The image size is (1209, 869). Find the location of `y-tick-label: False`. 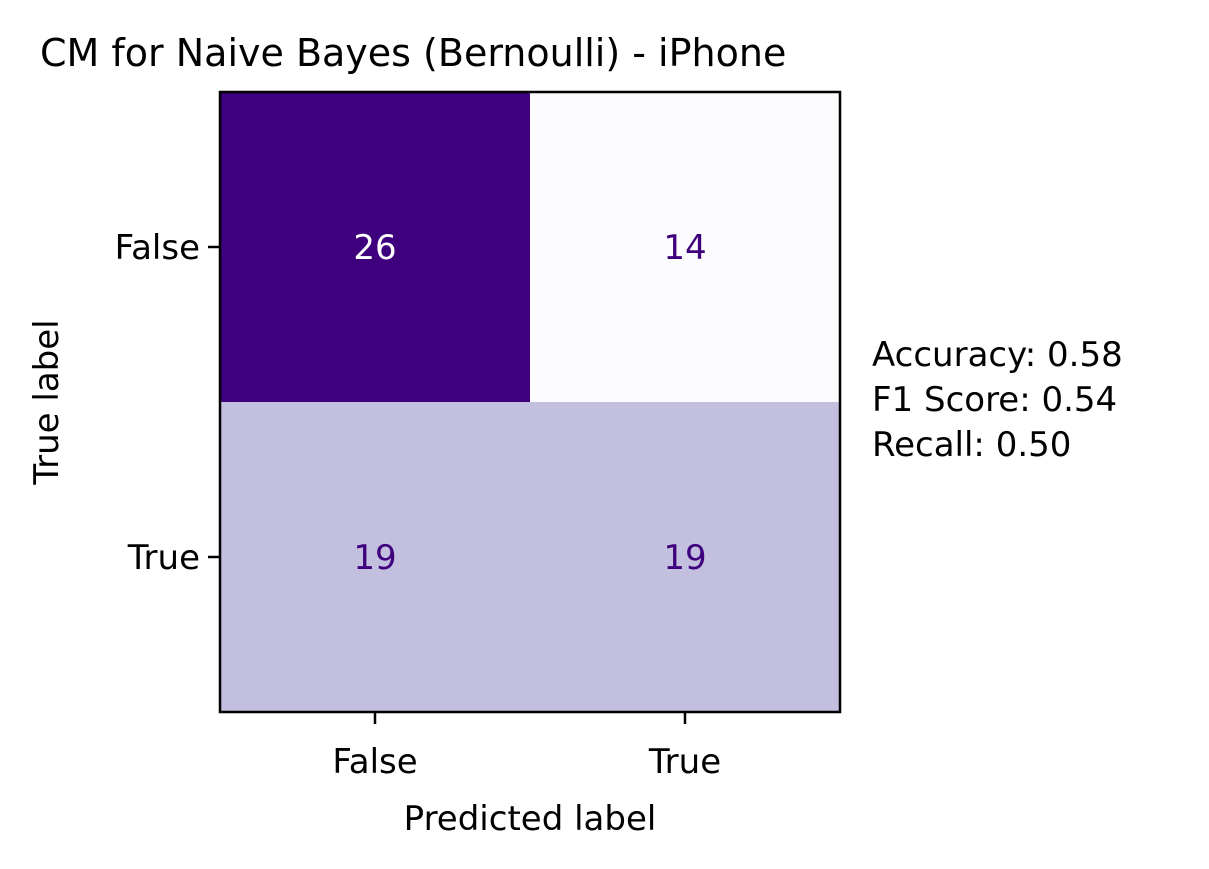

y-tick-label: False is located at coordinates (157, 248).